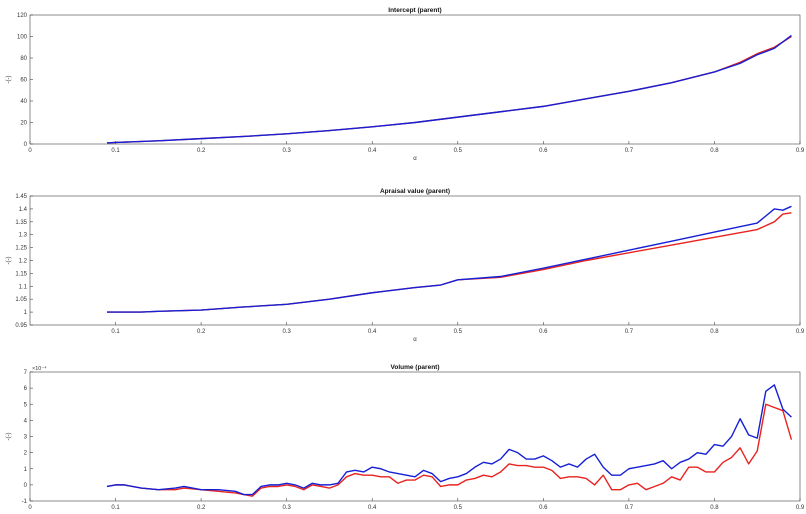  Describe the element at coordinates (414, 10) in the screenshot. I see `chart-title: Intercept (parent)` at that location.